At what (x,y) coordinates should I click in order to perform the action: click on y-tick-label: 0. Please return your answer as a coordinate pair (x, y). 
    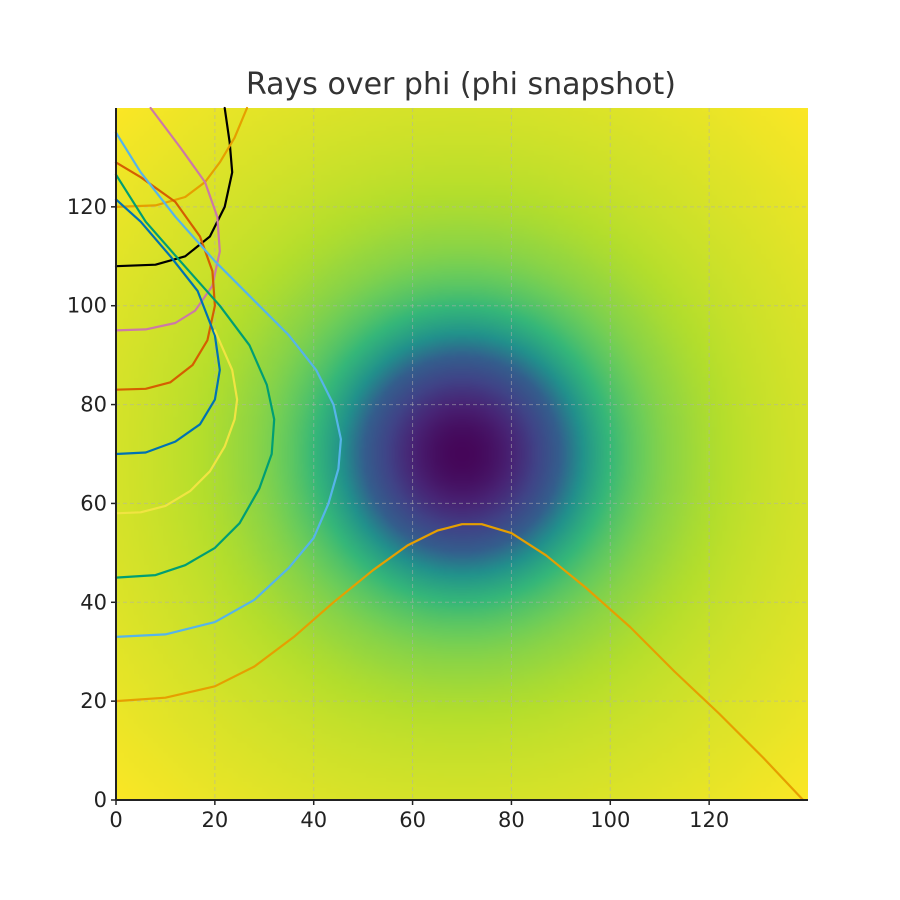
    Looking at the image, I should click on (100, 800).